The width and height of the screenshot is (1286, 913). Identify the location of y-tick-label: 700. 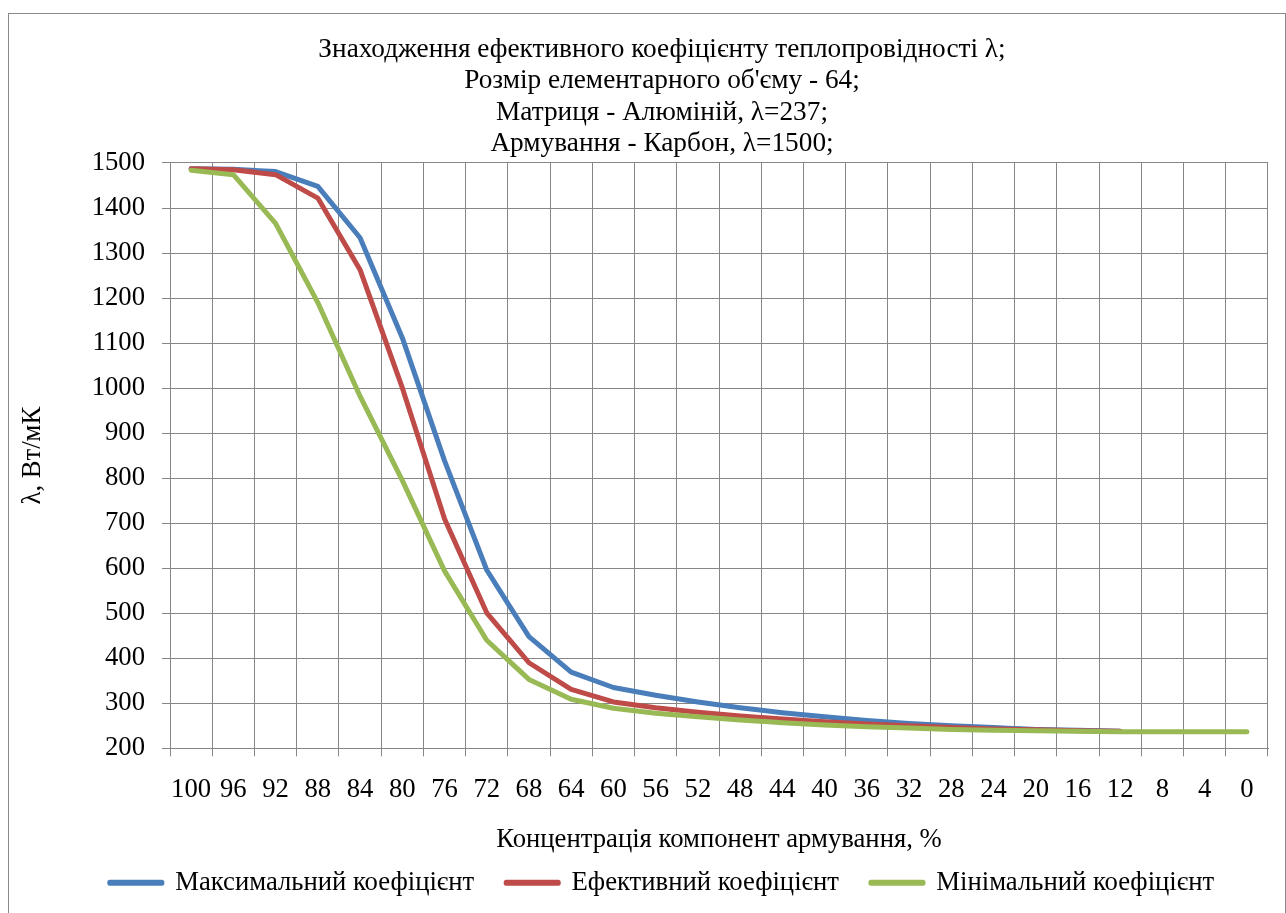
(124, 521).